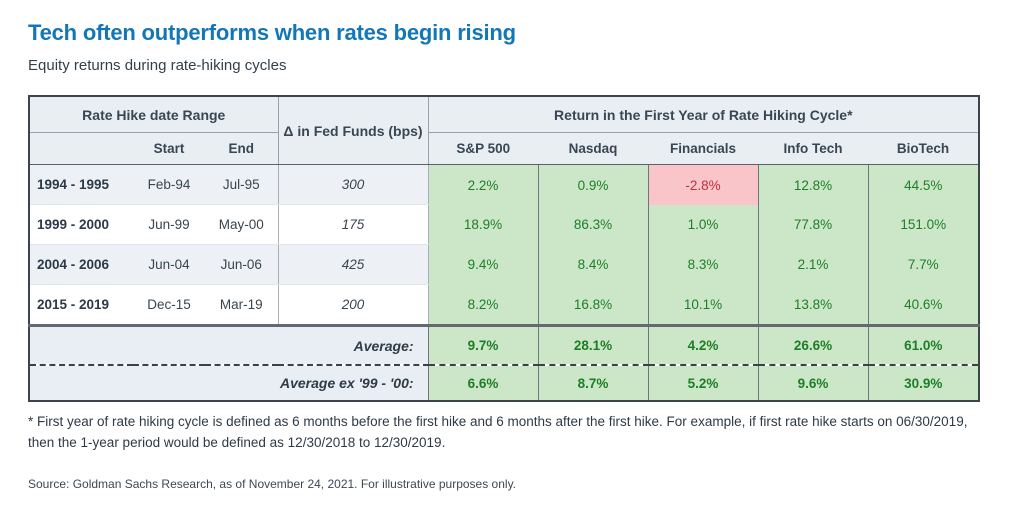 The image size is (1024, 505). Describe the element at coordinates (154, 115) in the screenshot. I see `col-group-rate-hike-range: Rate Hike date Range` at that location.